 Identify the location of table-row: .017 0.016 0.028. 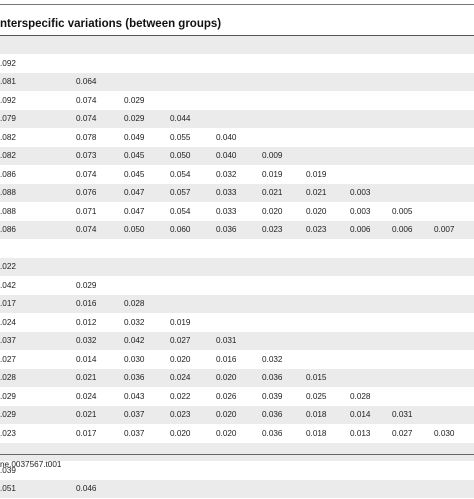
(237, 304).